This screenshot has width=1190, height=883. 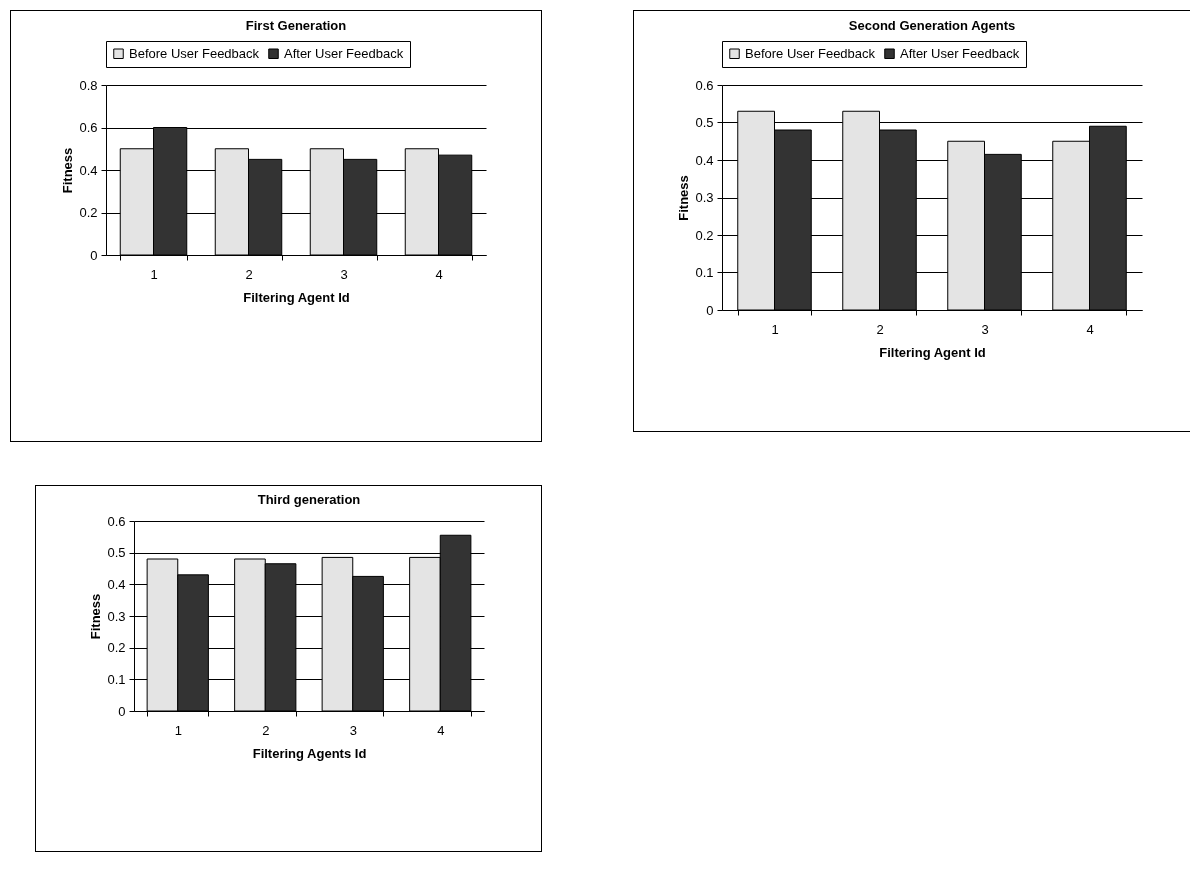 I want to click on y-tick-label: 0.8, so click(x=88, y=85).